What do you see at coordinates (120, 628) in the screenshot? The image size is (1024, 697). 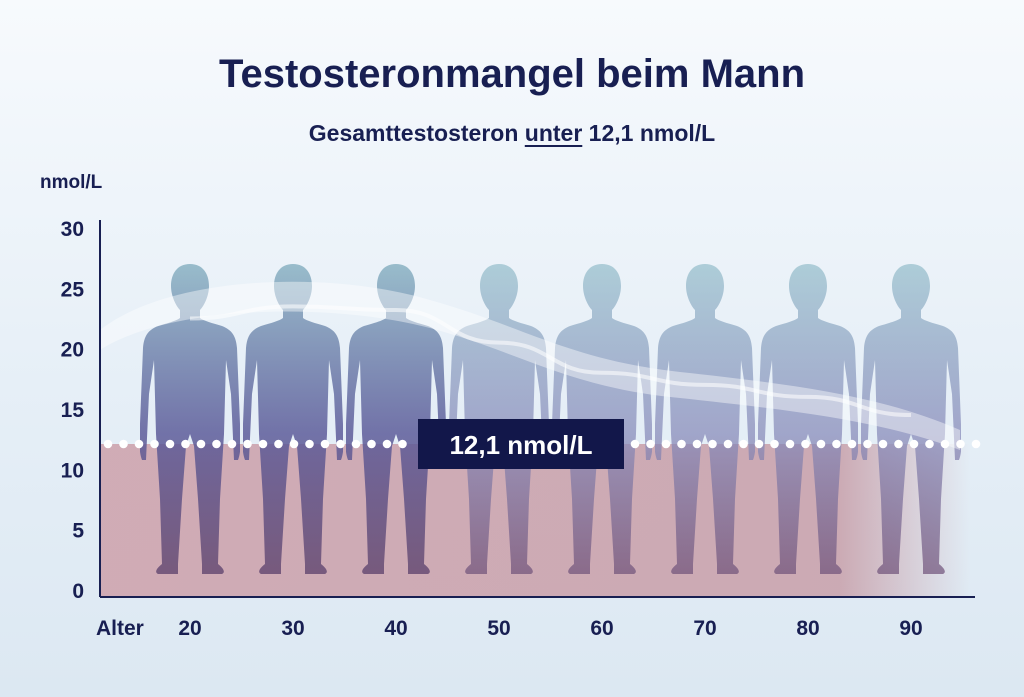 I see `x-axis-title: Alter` at bounding box center [120, 628].